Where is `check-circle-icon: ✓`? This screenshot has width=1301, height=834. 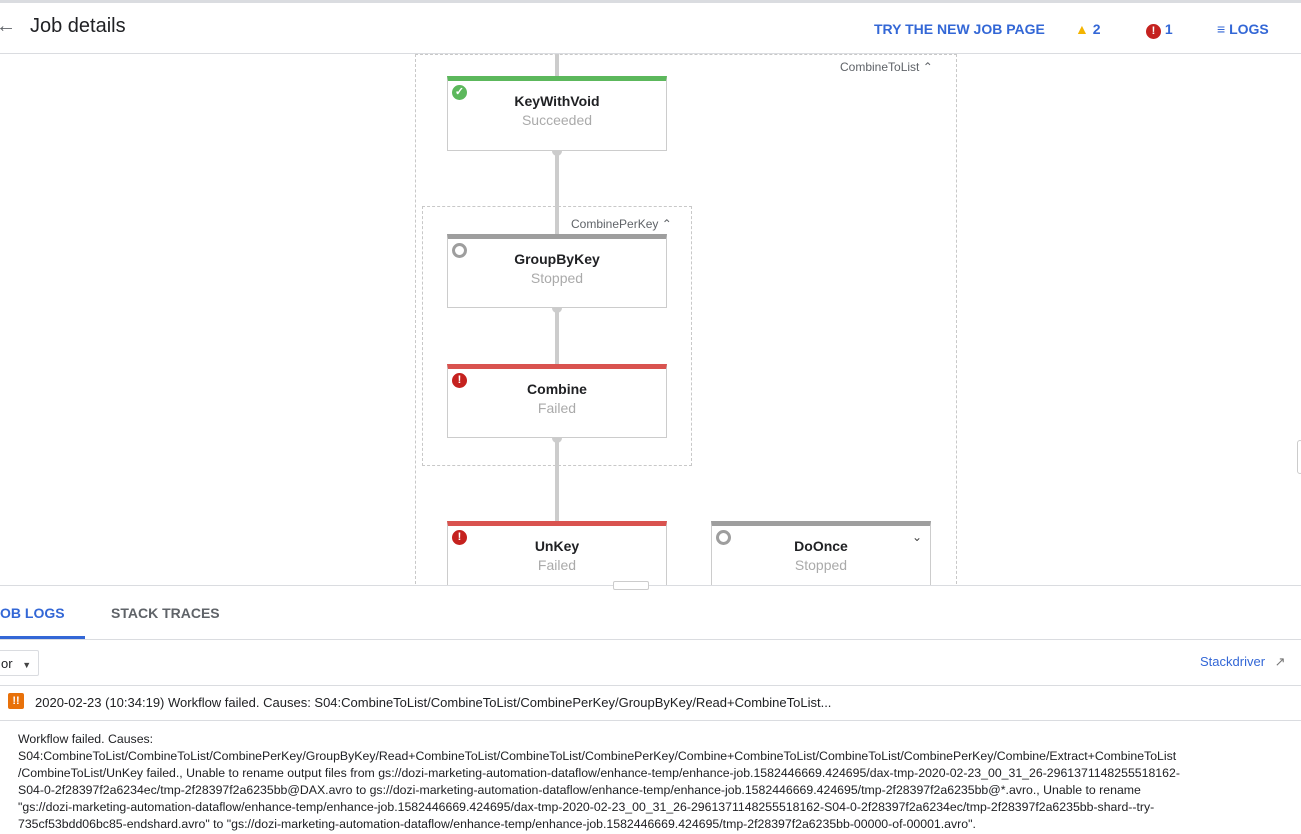
check-circle-icon: ✓ is located at coordinates (459, 92).